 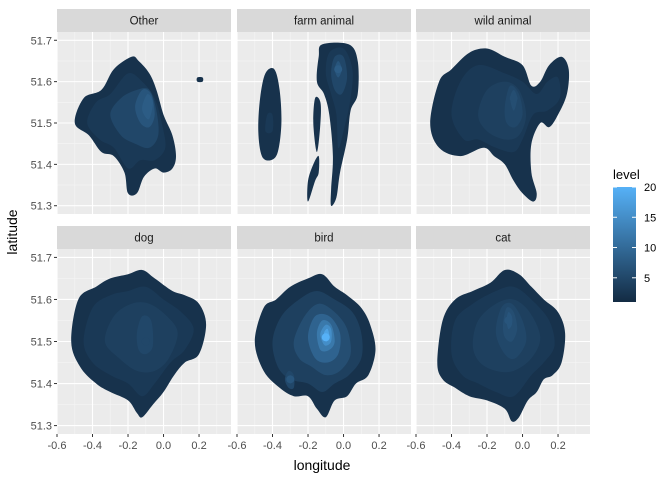 I want to click on facet-panel: cat, so click(x=502, y=330).